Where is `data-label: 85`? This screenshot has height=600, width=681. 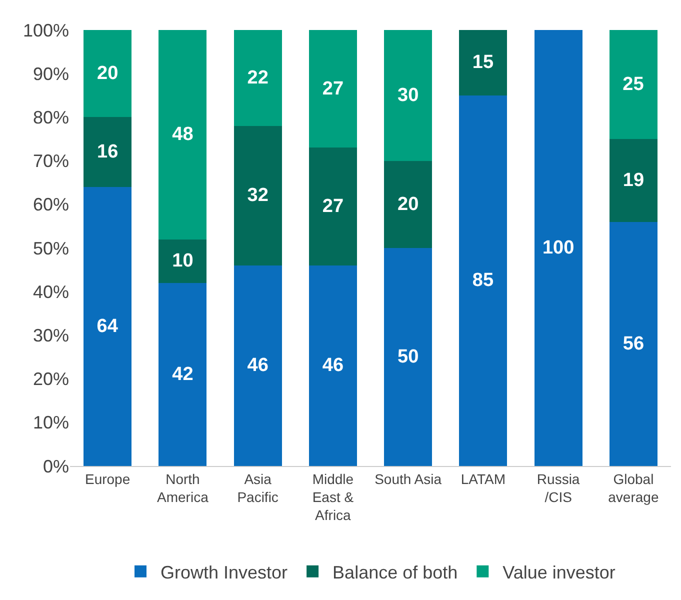 data-label: 85 is located at coordinates (483, 281).